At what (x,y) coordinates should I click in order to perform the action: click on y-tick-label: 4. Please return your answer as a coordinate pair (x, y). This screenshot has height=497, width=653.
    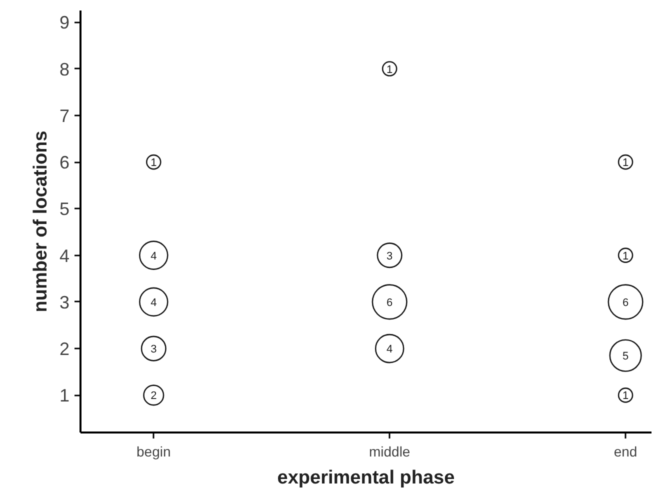
    Looking at the image, I should click on (64, 256).